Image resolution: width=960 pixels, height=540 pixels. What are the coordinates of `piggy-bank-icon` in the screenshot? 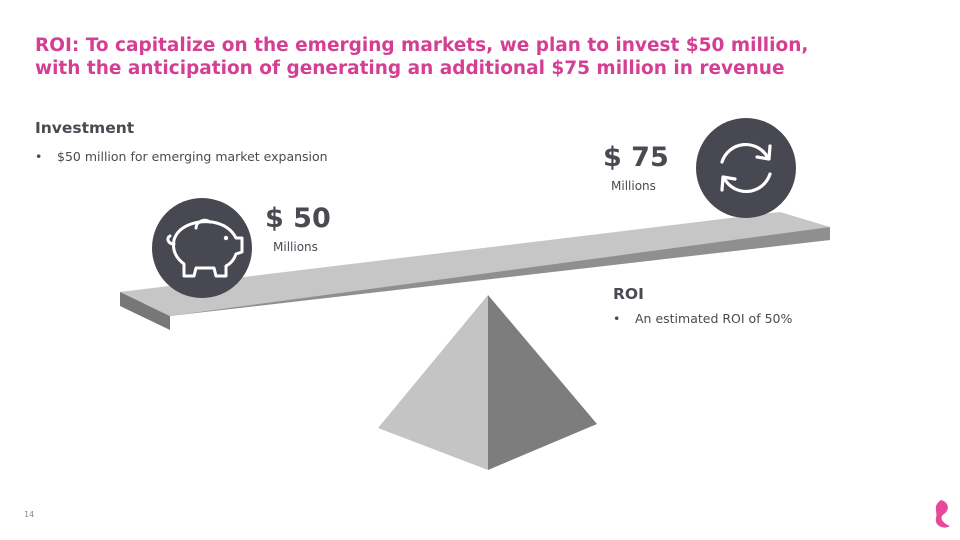 It's located at (202, 248).